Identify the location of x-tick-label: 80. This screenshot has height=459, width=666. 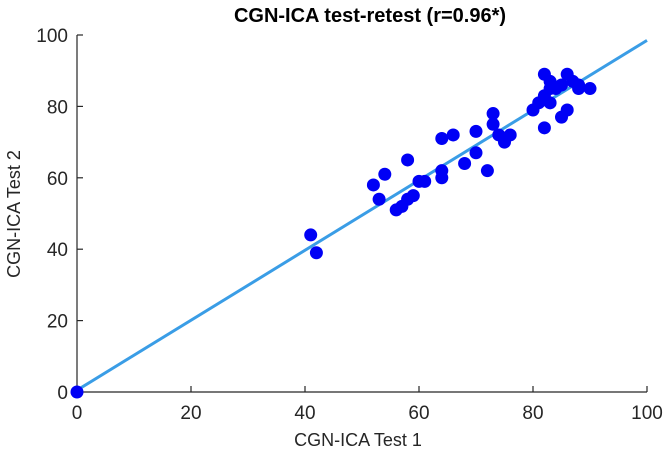
(532, 413).